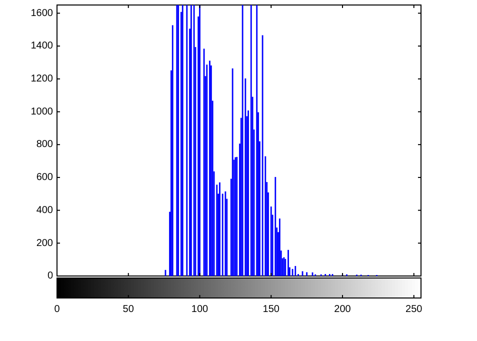  I want to click on y-tick-label: 1000, so click(42, 112).